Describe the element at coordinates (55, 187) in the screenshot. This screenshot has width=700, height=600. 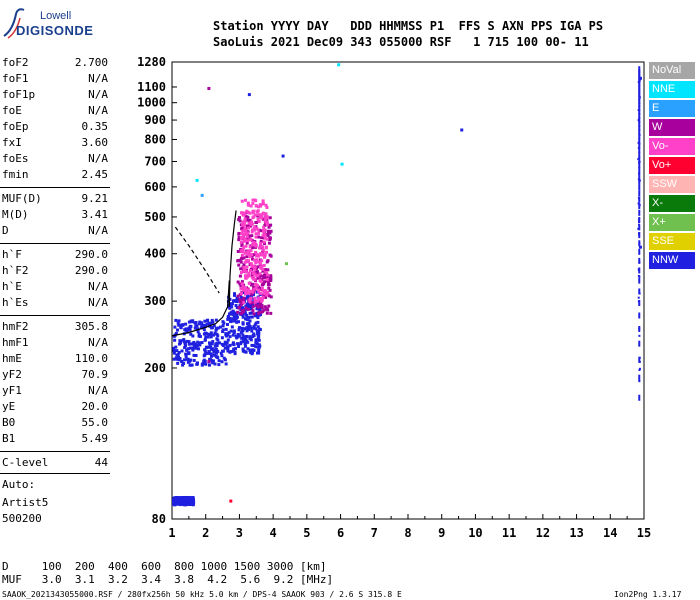
I see `panel-separator` at that location.